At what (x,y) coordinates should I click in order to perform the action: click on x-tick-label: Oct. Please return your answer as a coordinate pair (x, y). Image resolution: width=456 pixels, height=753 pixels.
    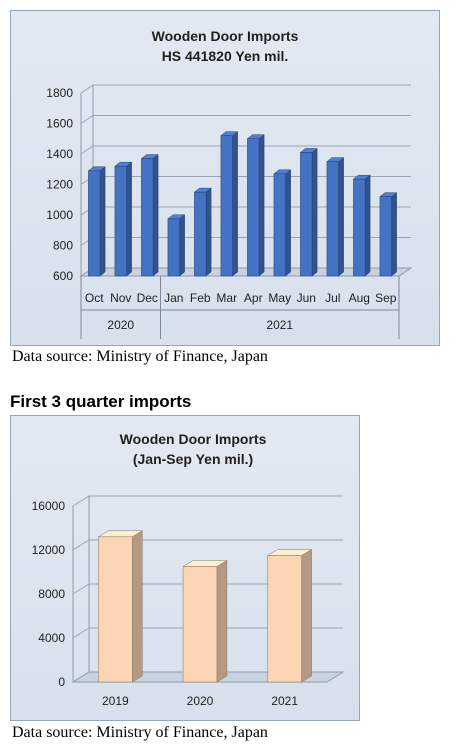
    Looking at the image, I should click on (94, 298).